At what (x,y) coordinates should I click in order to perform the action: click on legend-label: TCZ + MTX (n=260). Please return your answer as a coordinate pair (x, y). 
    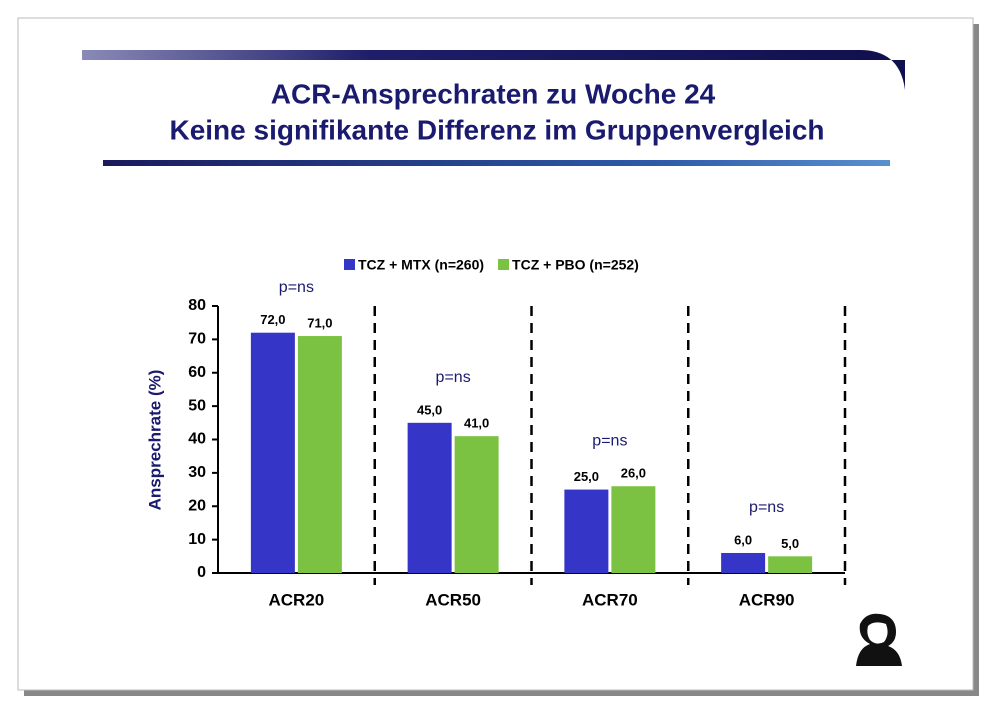
    Looking at the image, I should click on (421, 265).